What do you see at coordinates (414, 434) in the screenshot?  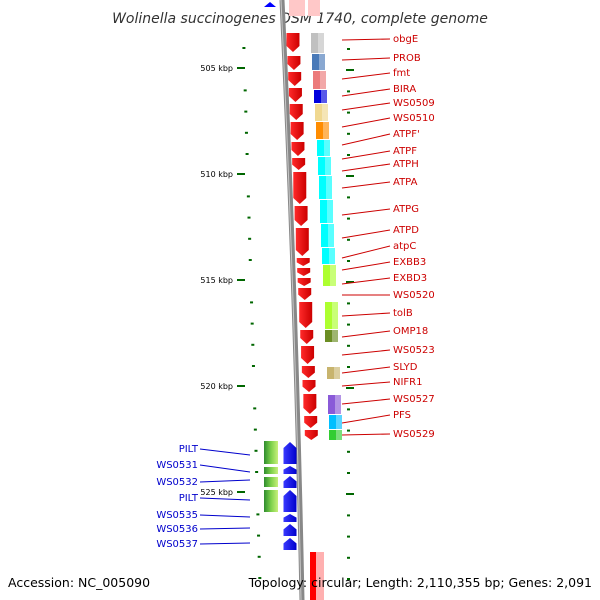 I see `forward-gene-label: WS0529` at bounding box center [414, 434].